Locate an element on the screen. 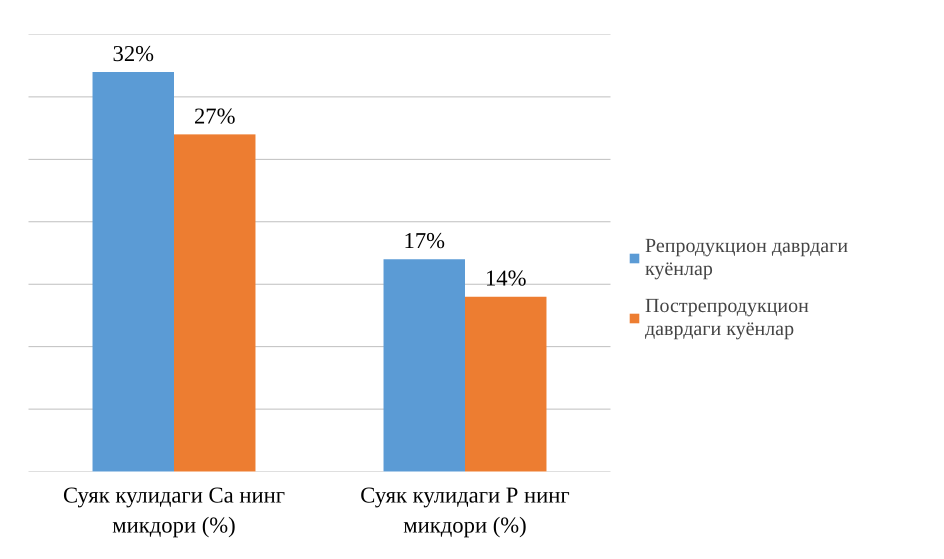 The height and width of the screenshot is (559, 944). x-tick-label: Суяк кулидаги Ca нинг микдори (%) is located at coordinates (174, 510).